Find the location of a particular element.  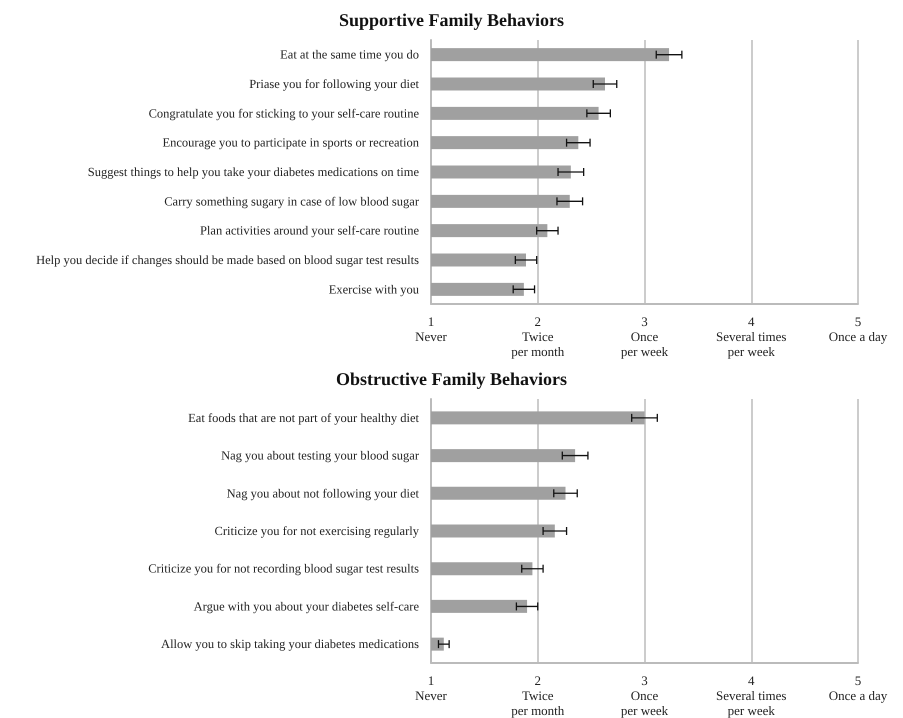

y-tick-label: Plan activities around your self-care routine is located at coordinates (310, 231).